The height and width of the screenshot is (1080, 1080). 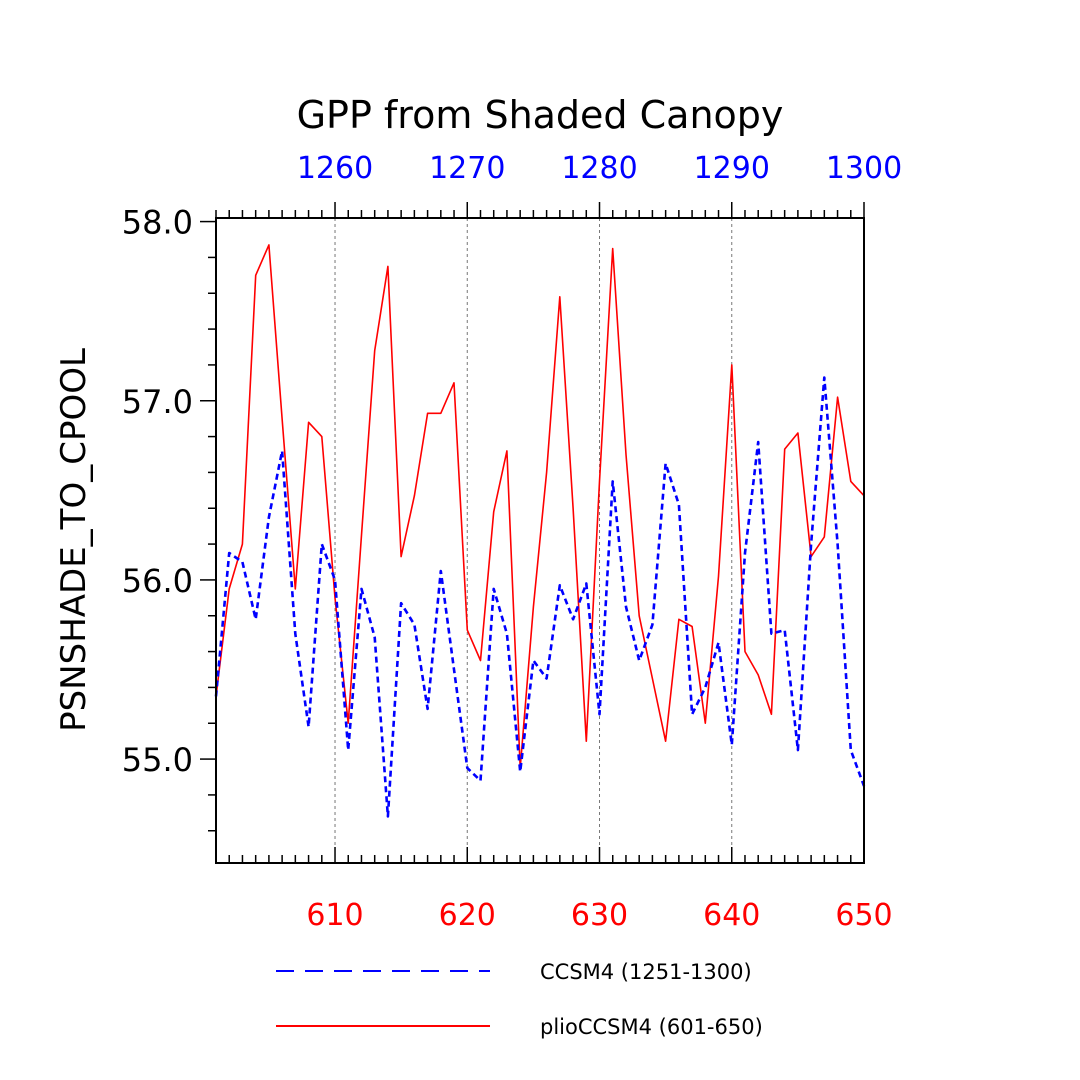 What do you see at coordinates (651, 1027) in the screenshot?
I see `legend-label-pliocssm4: plioCCSM4 (601-650)` at bounding box center [651, 1027].